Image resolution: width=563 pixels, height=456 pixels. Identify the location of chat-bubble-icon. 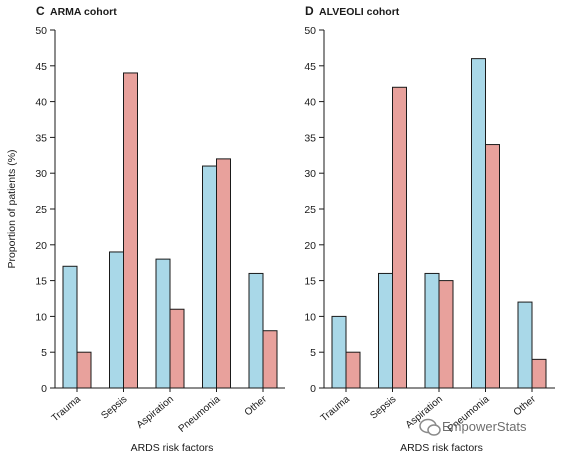
(430, 427).